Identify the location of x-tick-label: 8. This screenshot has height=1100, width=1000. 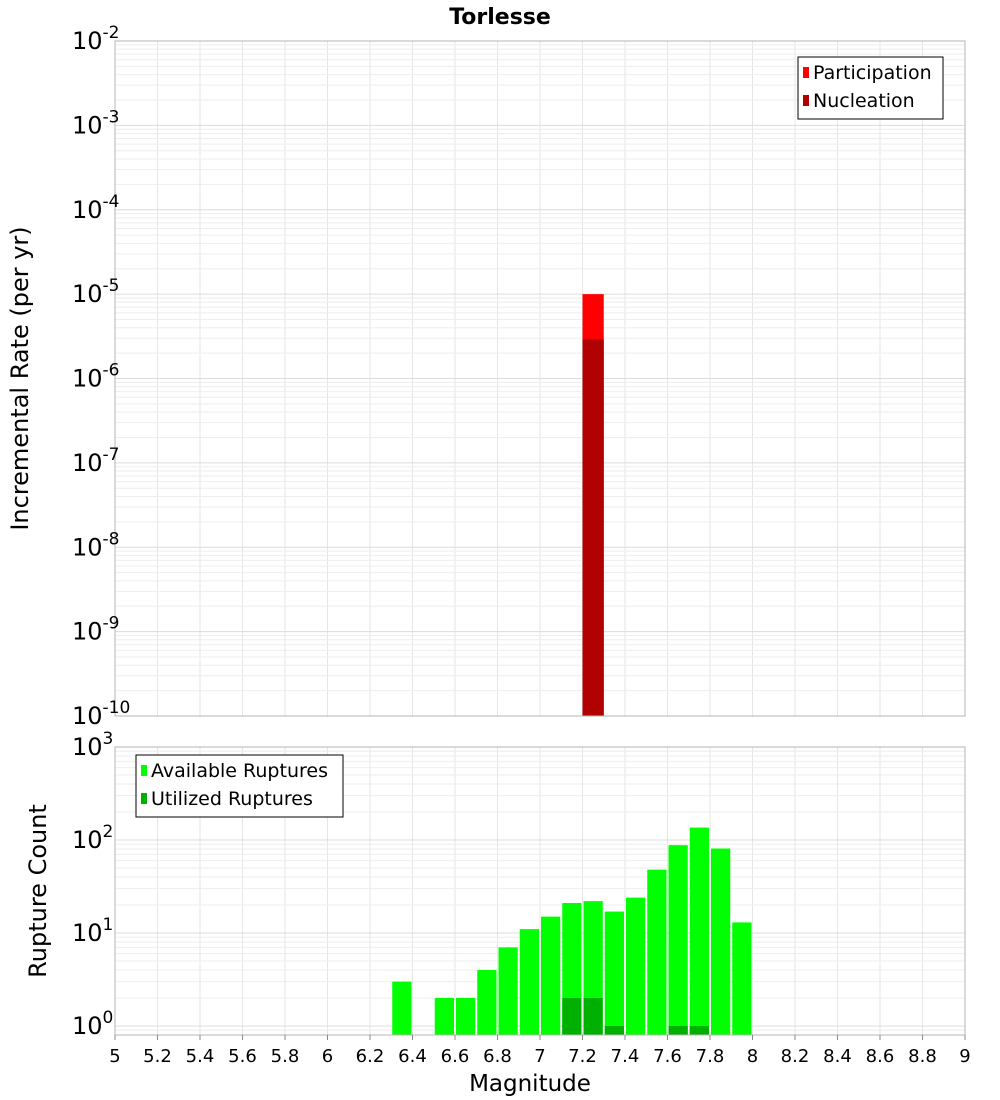
(752, 1056).